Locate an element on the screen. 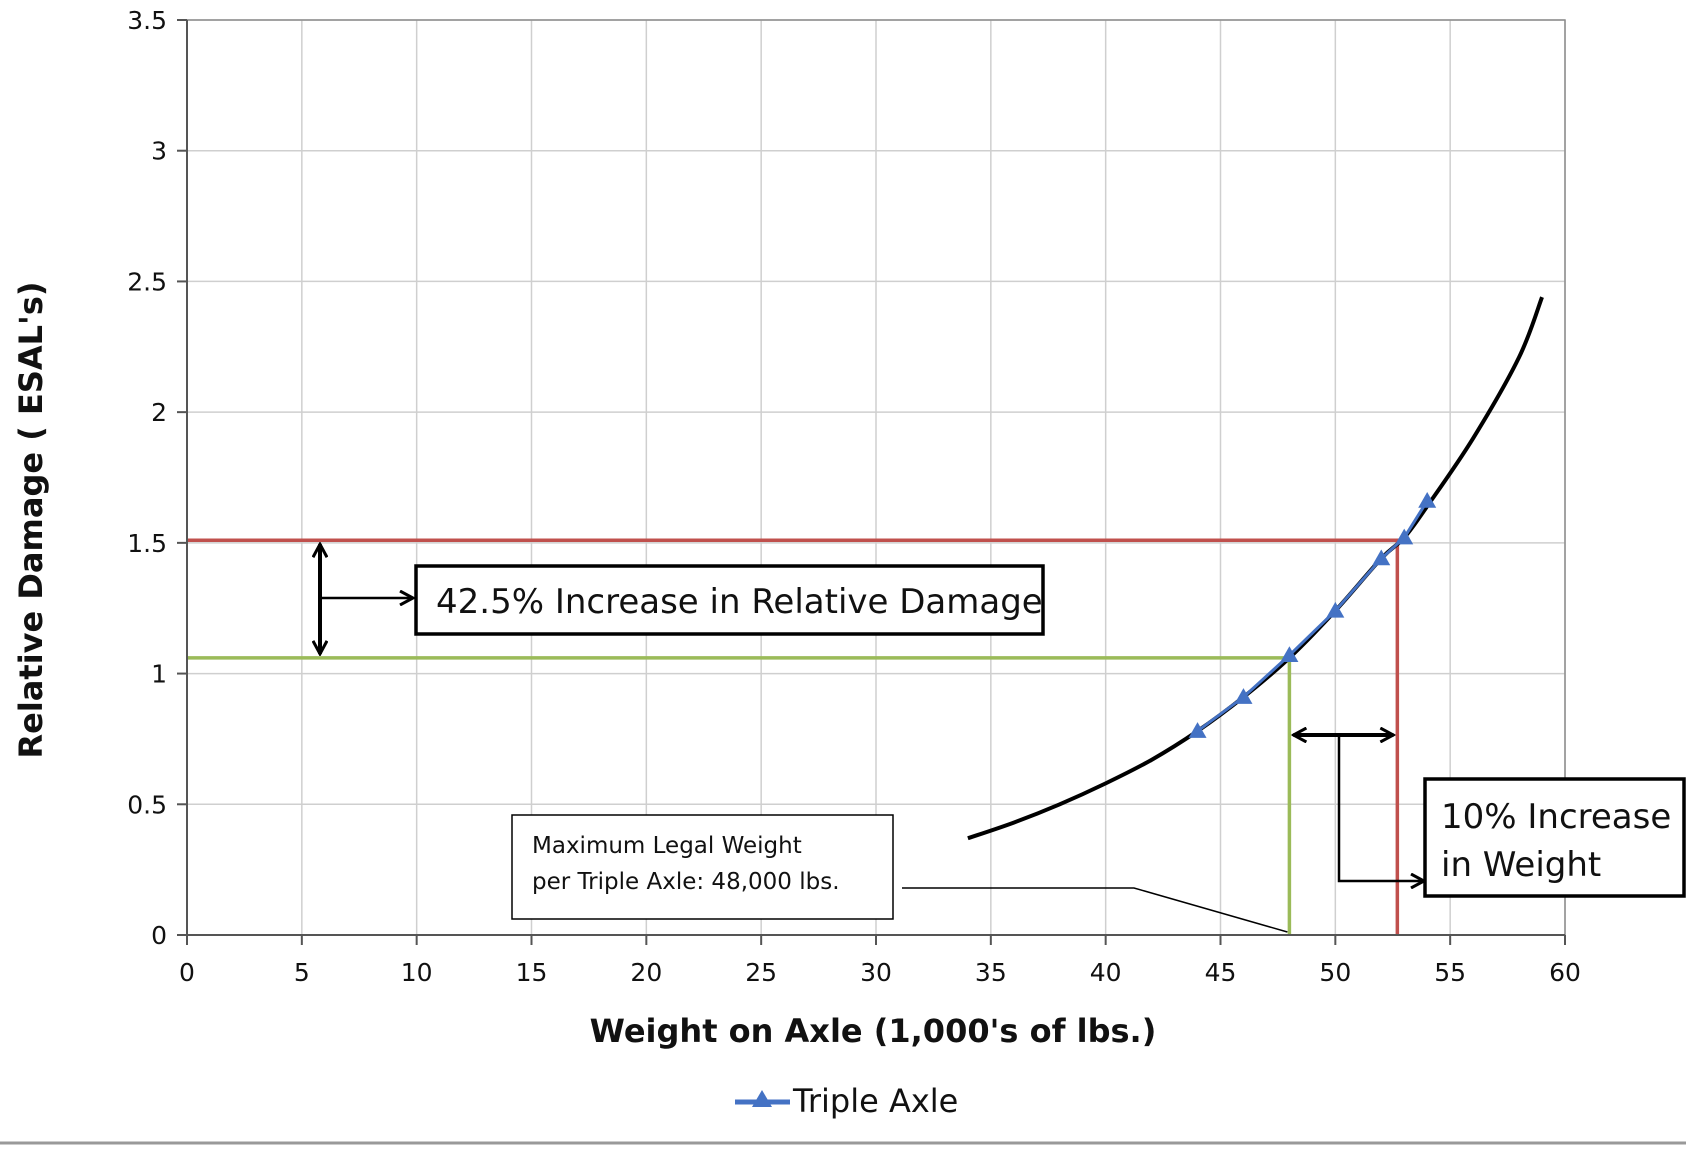  legal-weight-leader-line is located at coordinates (1095, 910).